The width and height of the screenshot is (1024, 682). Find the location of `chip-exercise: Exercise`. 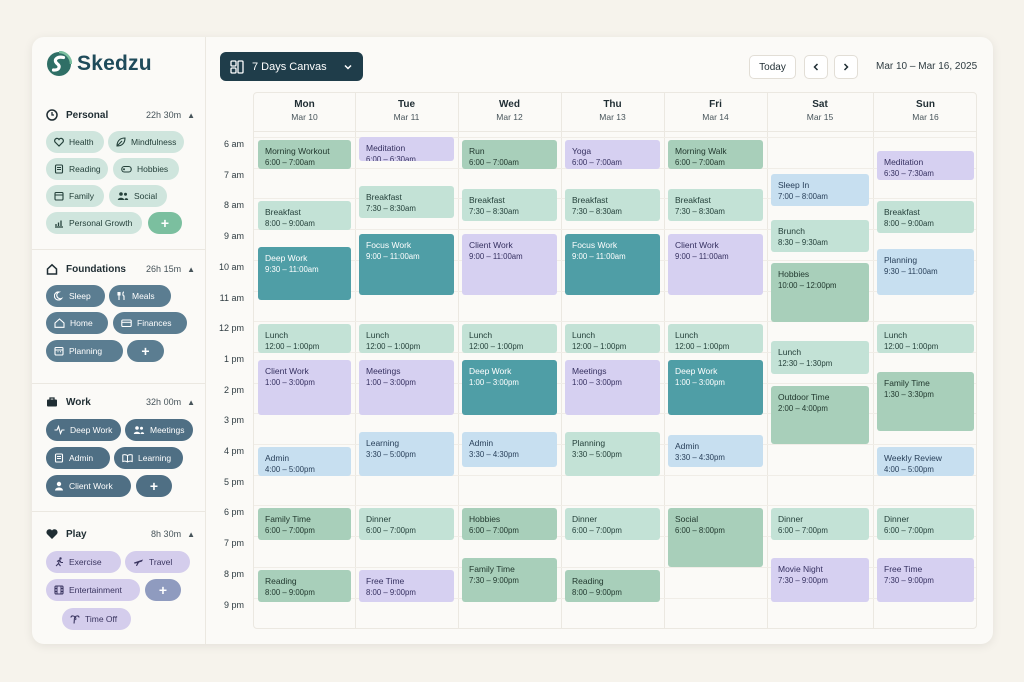

chip-exercise: Exercise is located at coordinates (83, 562).